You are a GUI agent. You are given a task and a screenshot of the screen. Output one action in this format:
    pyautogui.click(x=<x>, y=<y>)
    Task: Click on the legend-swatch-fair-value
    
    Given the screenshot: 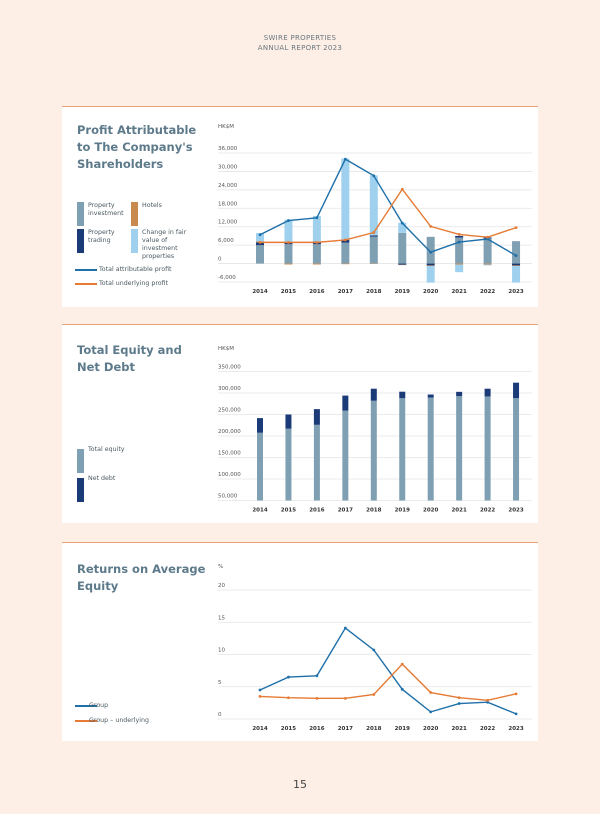 What is the action you would take?
    pyautogui.click(x=134, y=241)
    